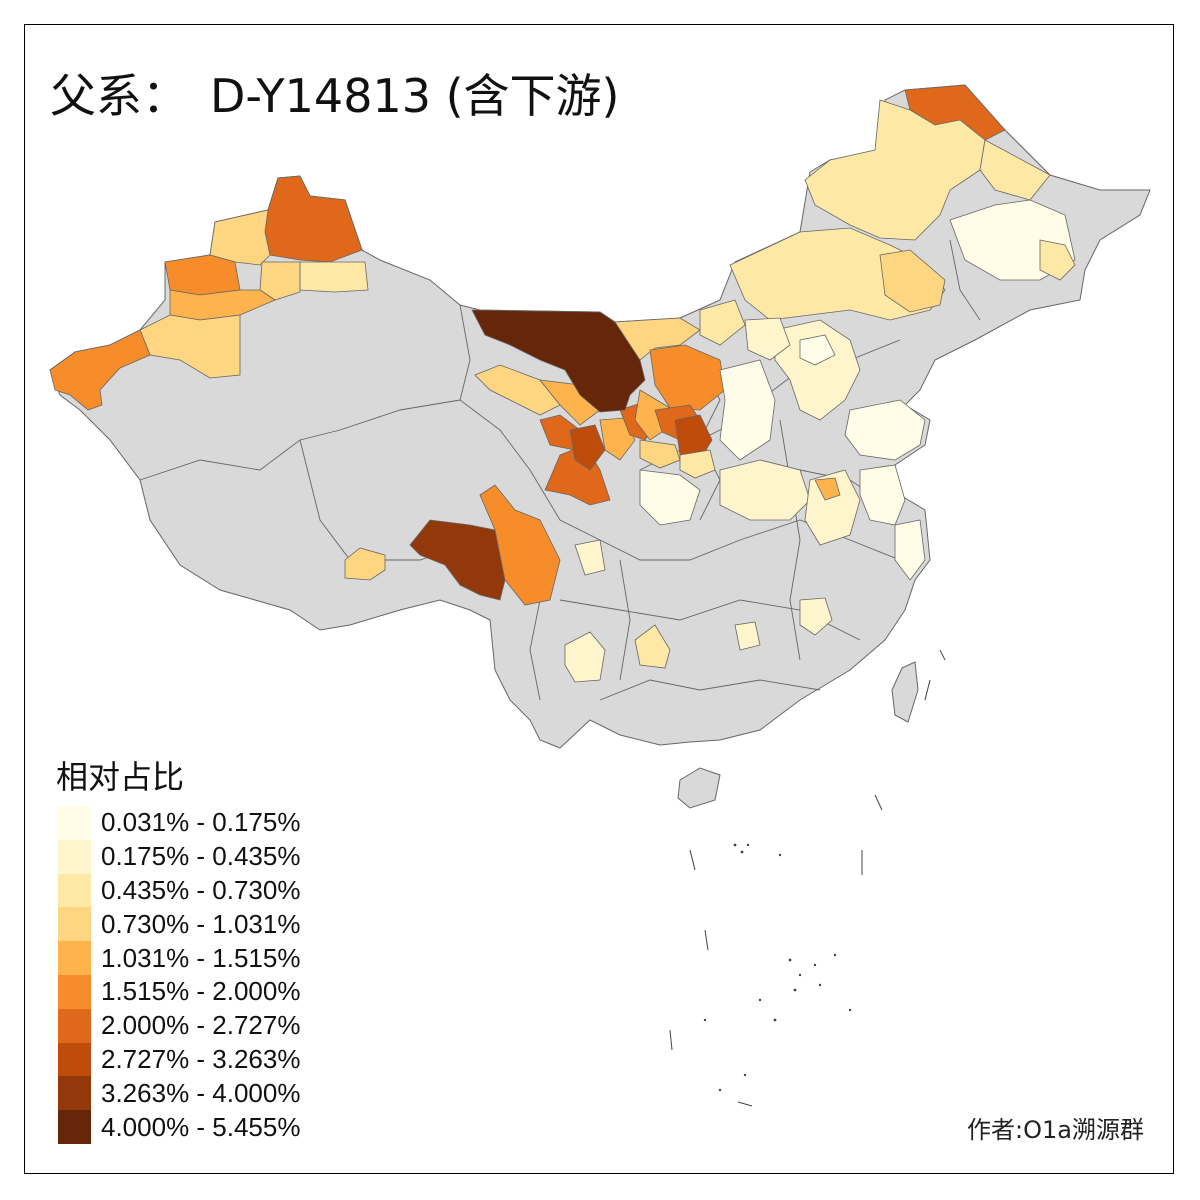 The width and height of the screenshot is (1200, 1200). I want to click on legend-item: 1.515% - 2.000%, so click(179, 991).